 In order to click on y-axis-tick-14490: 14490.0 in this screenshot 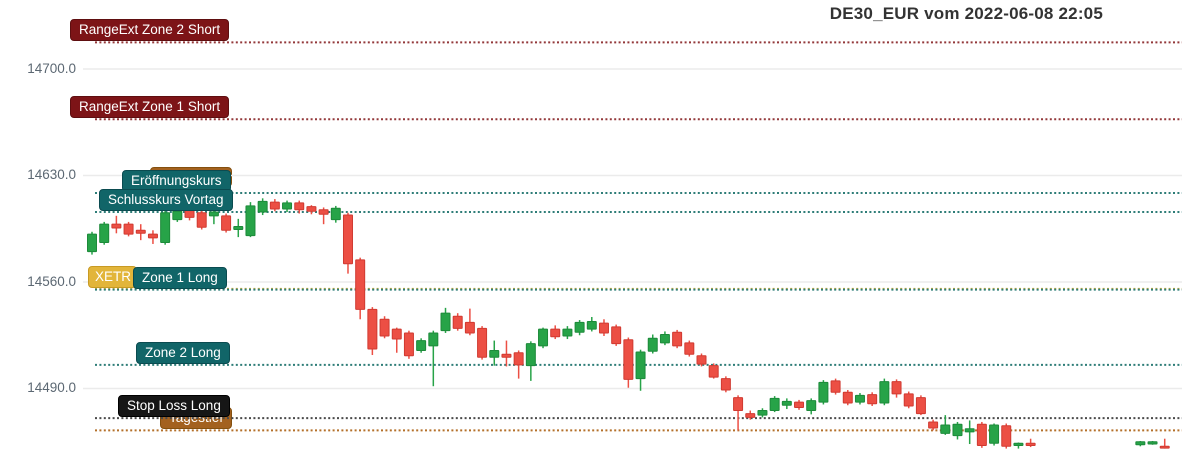, I will do `click(51, 388)`.